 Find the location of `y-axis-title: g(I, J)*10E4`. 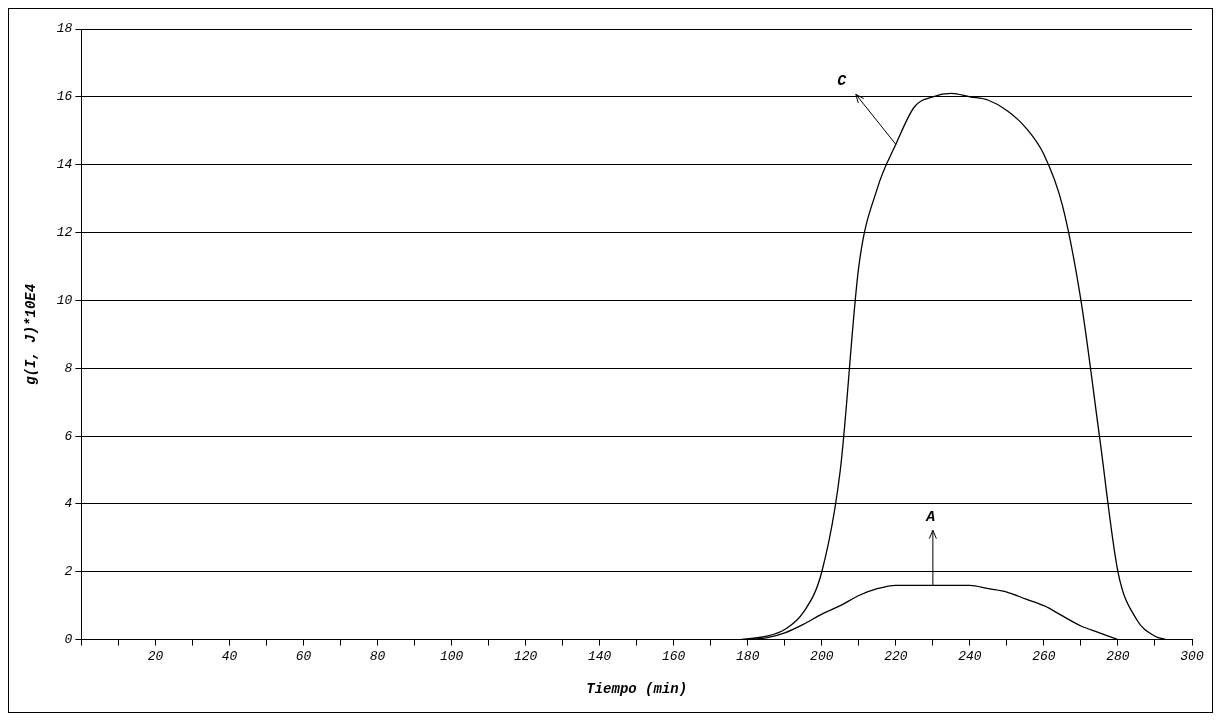

y-axis-title: g(I, J)*10E4 is located at coordinates (30, 334).